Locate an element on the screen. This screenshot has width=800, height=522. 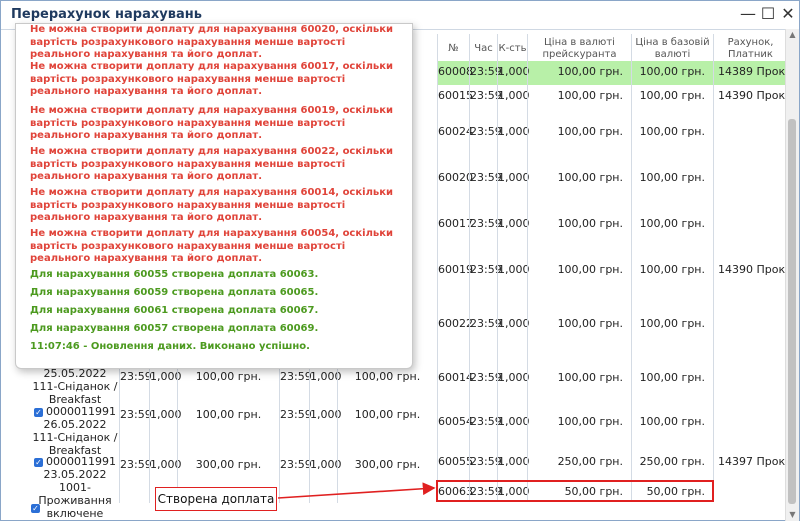
cell-account: 14389 Прокоп is located at coordinates (750, 73).